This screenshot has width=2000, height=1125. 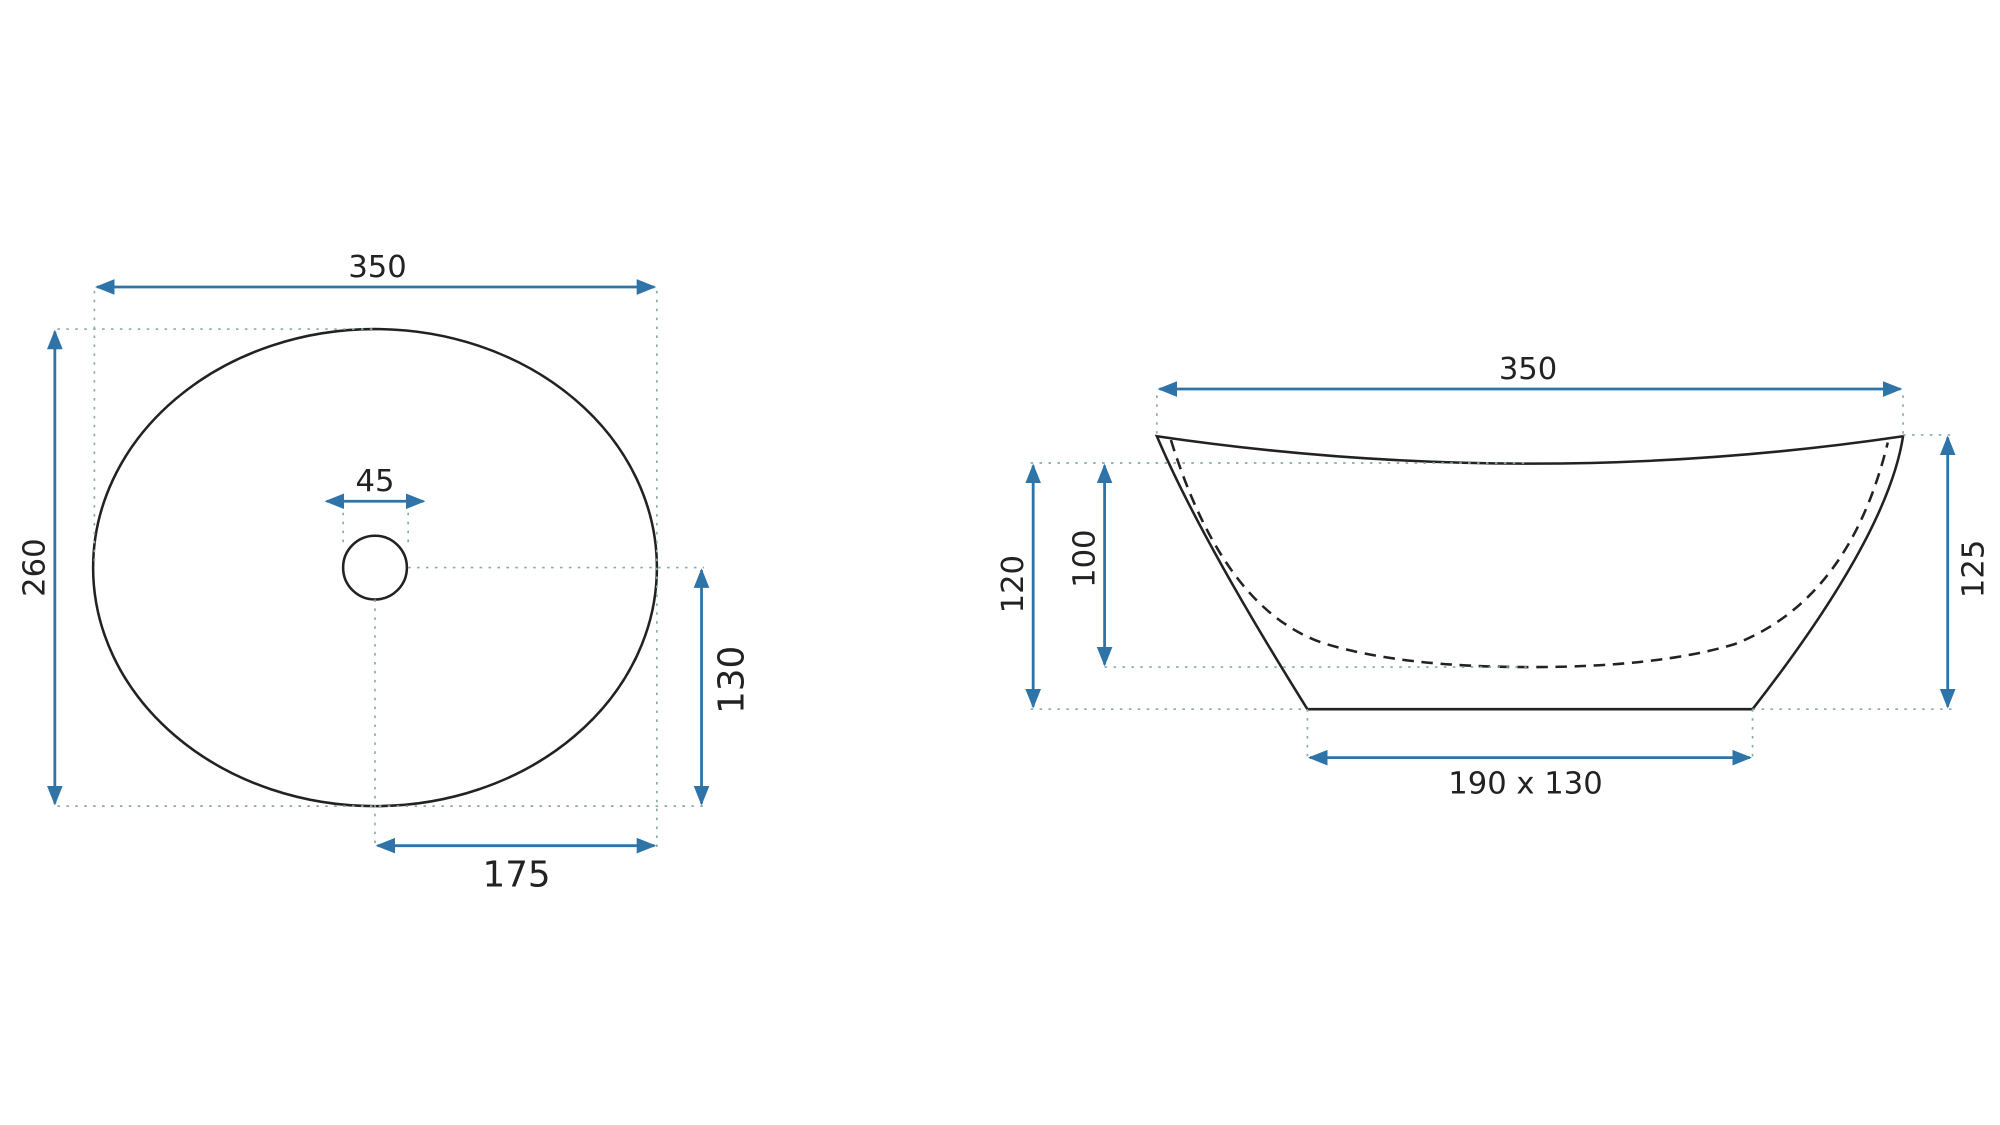 I want to click on basin-outline-side, so click(x=1529, y=572).